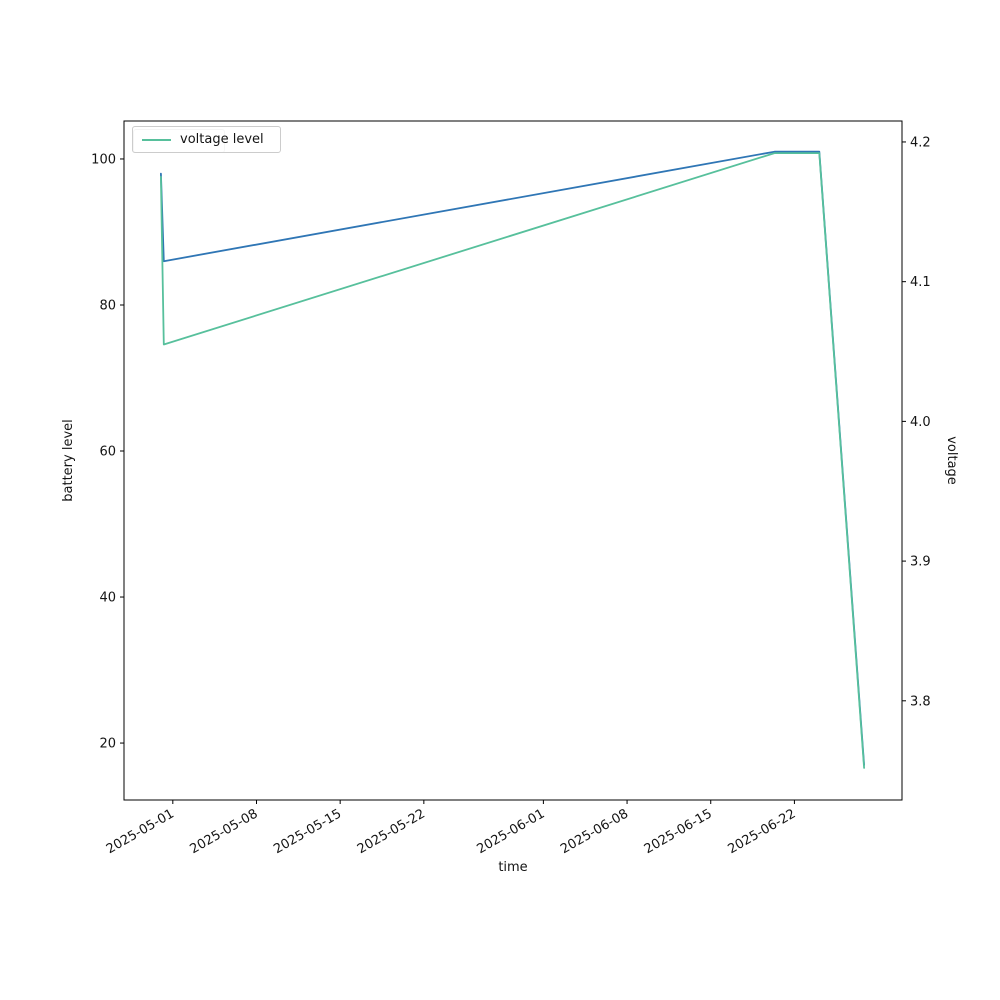 The image size is (1000, 1000). What do you see at coordinates (222, 139) in the screenshot?
I see `legend-label-voltage: voltage level` at bounding box center [222, 139].